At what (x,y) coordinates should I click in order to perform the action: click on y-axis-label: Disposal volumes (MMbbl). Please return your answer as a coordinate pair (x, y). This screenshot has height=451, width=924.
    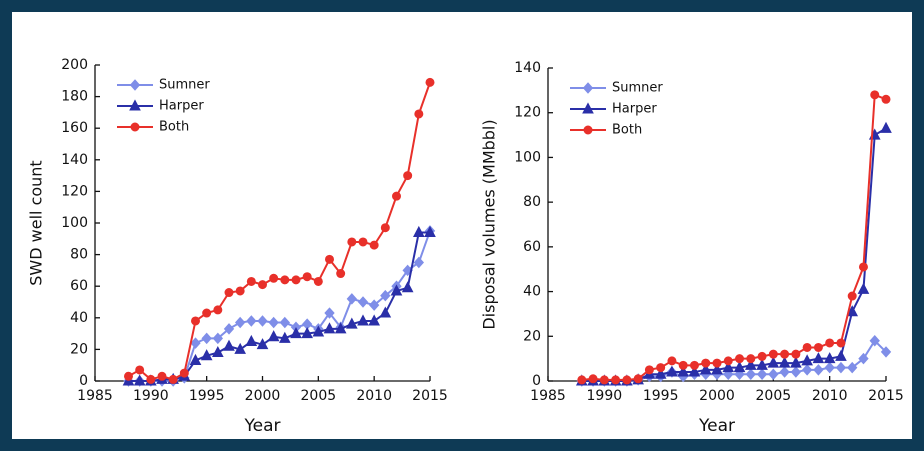
    Looking at the image, I should click on (489, 224).